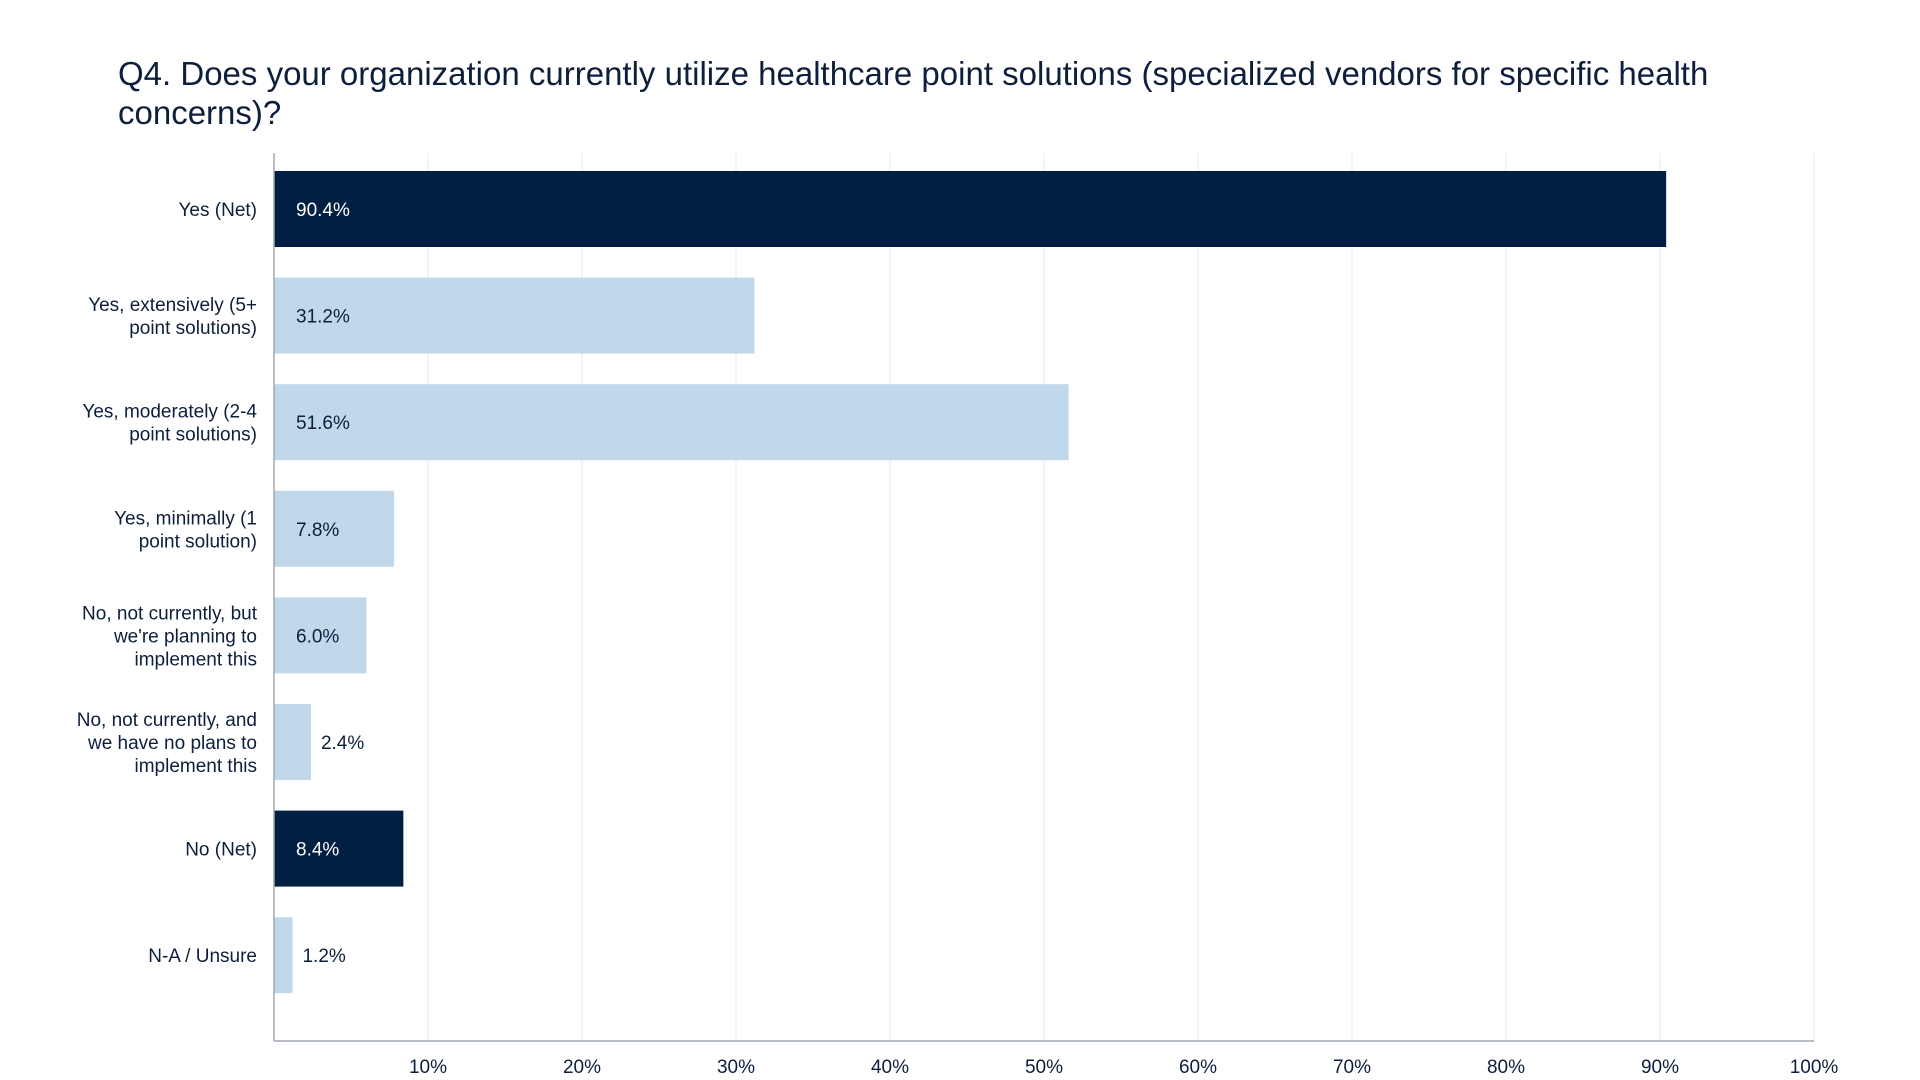 The height and width of the screenshot is (1080, 1920). I want to click on x-tick-label: 80%, so click(1506, 1067).